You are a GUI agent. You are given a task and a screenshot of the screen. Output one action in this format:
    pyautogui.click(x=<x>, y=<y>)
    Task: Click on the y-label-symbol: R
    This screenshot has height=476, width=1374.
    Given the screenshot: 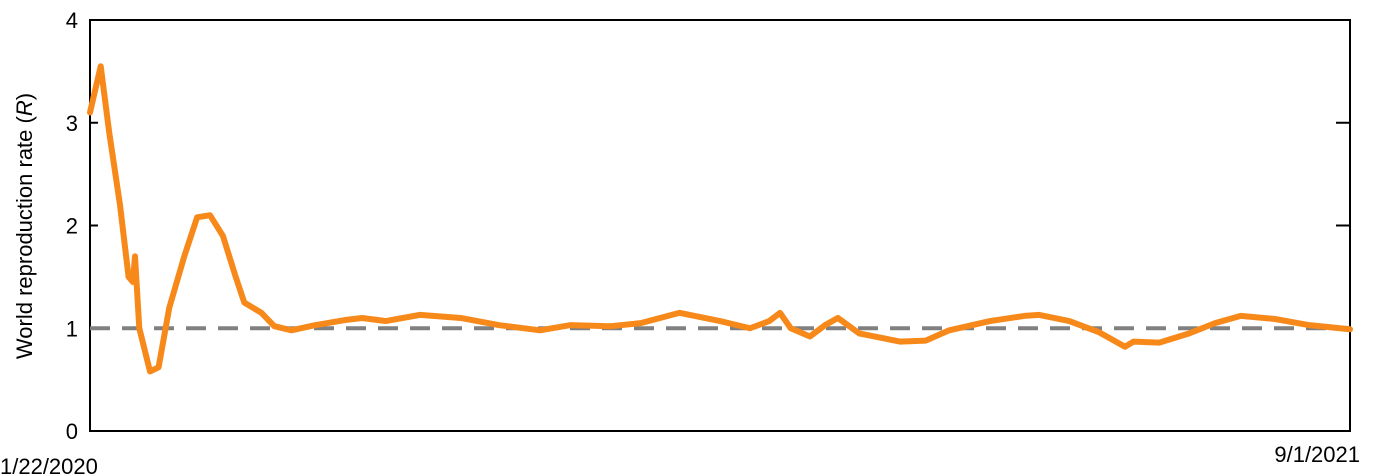 What is the action you would take?
    pyautogui.click(x=24, y=108)
    